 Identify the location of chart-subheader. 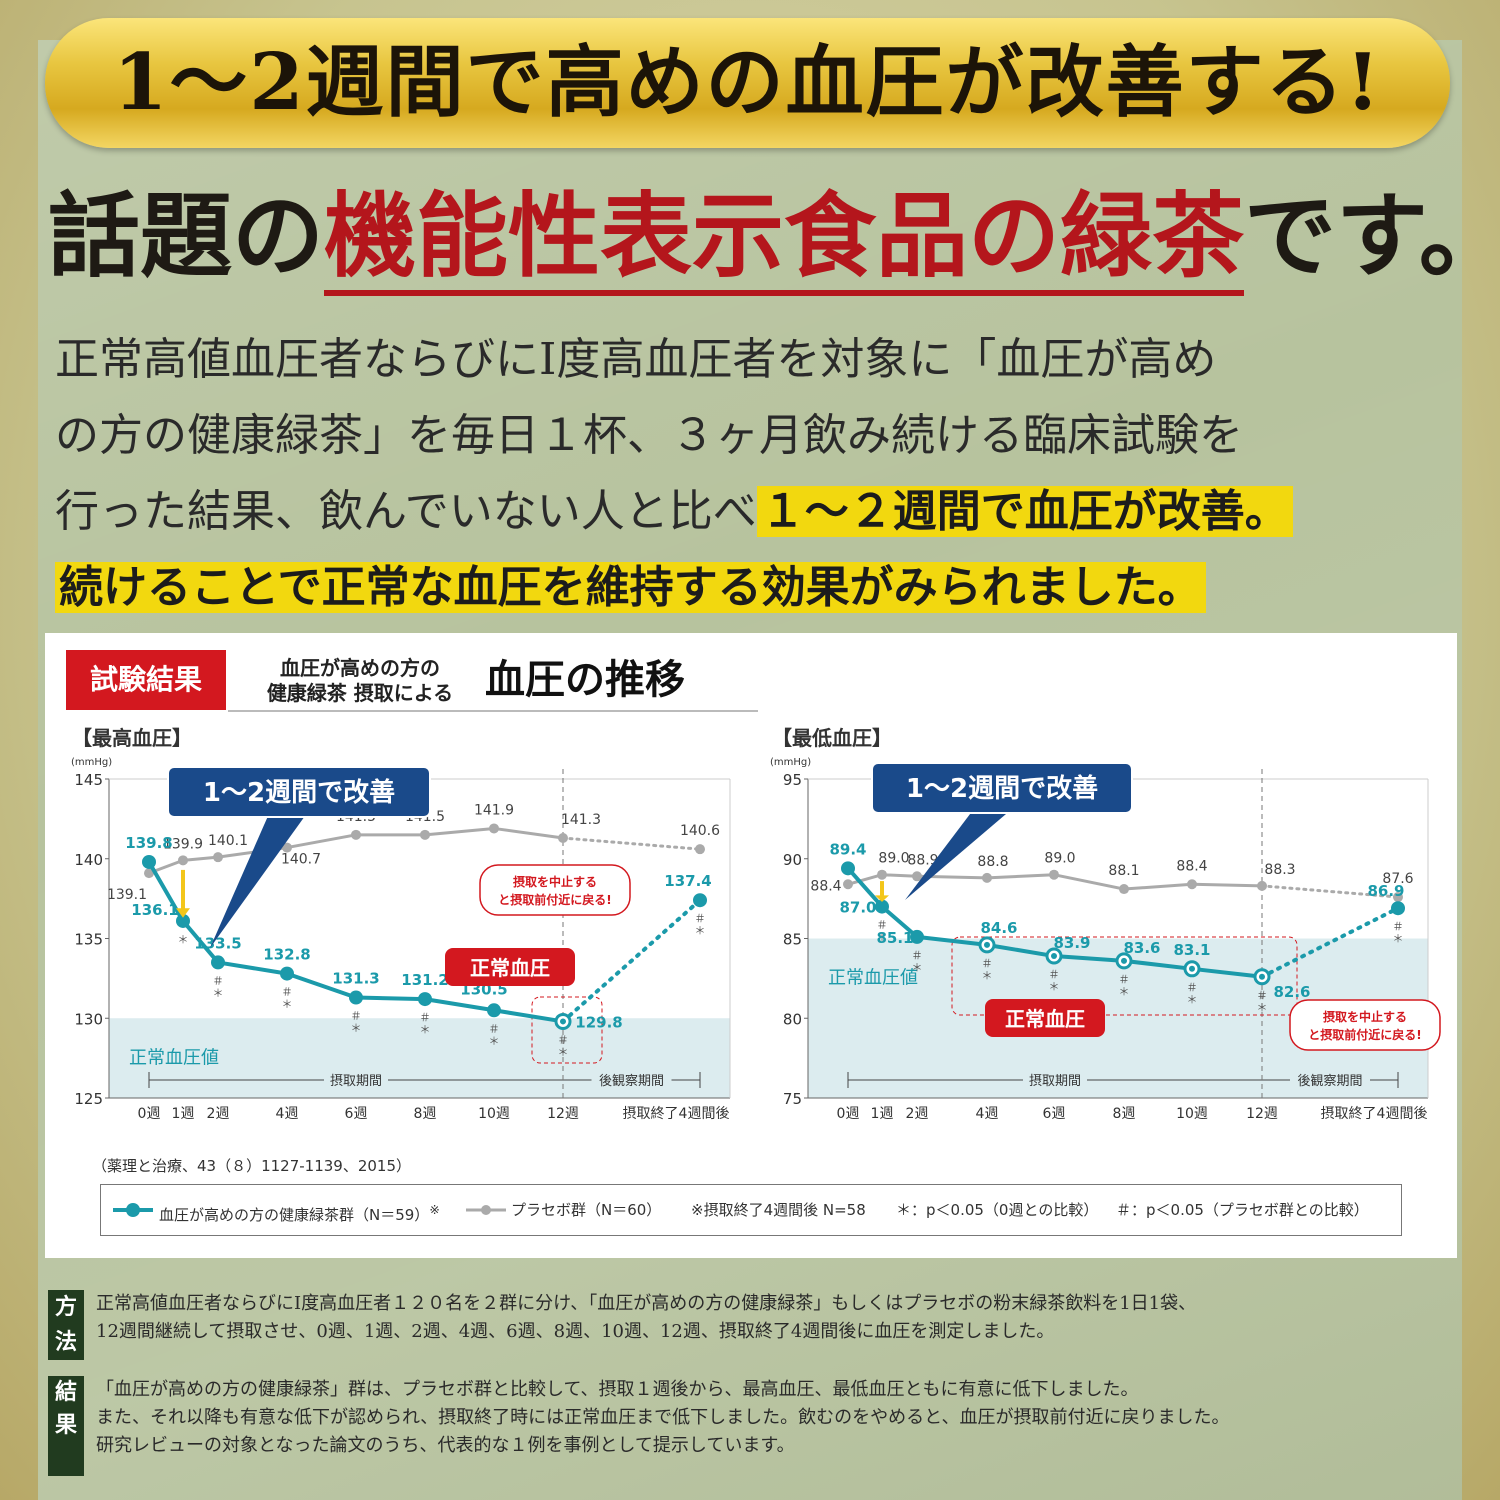
(493, 681).